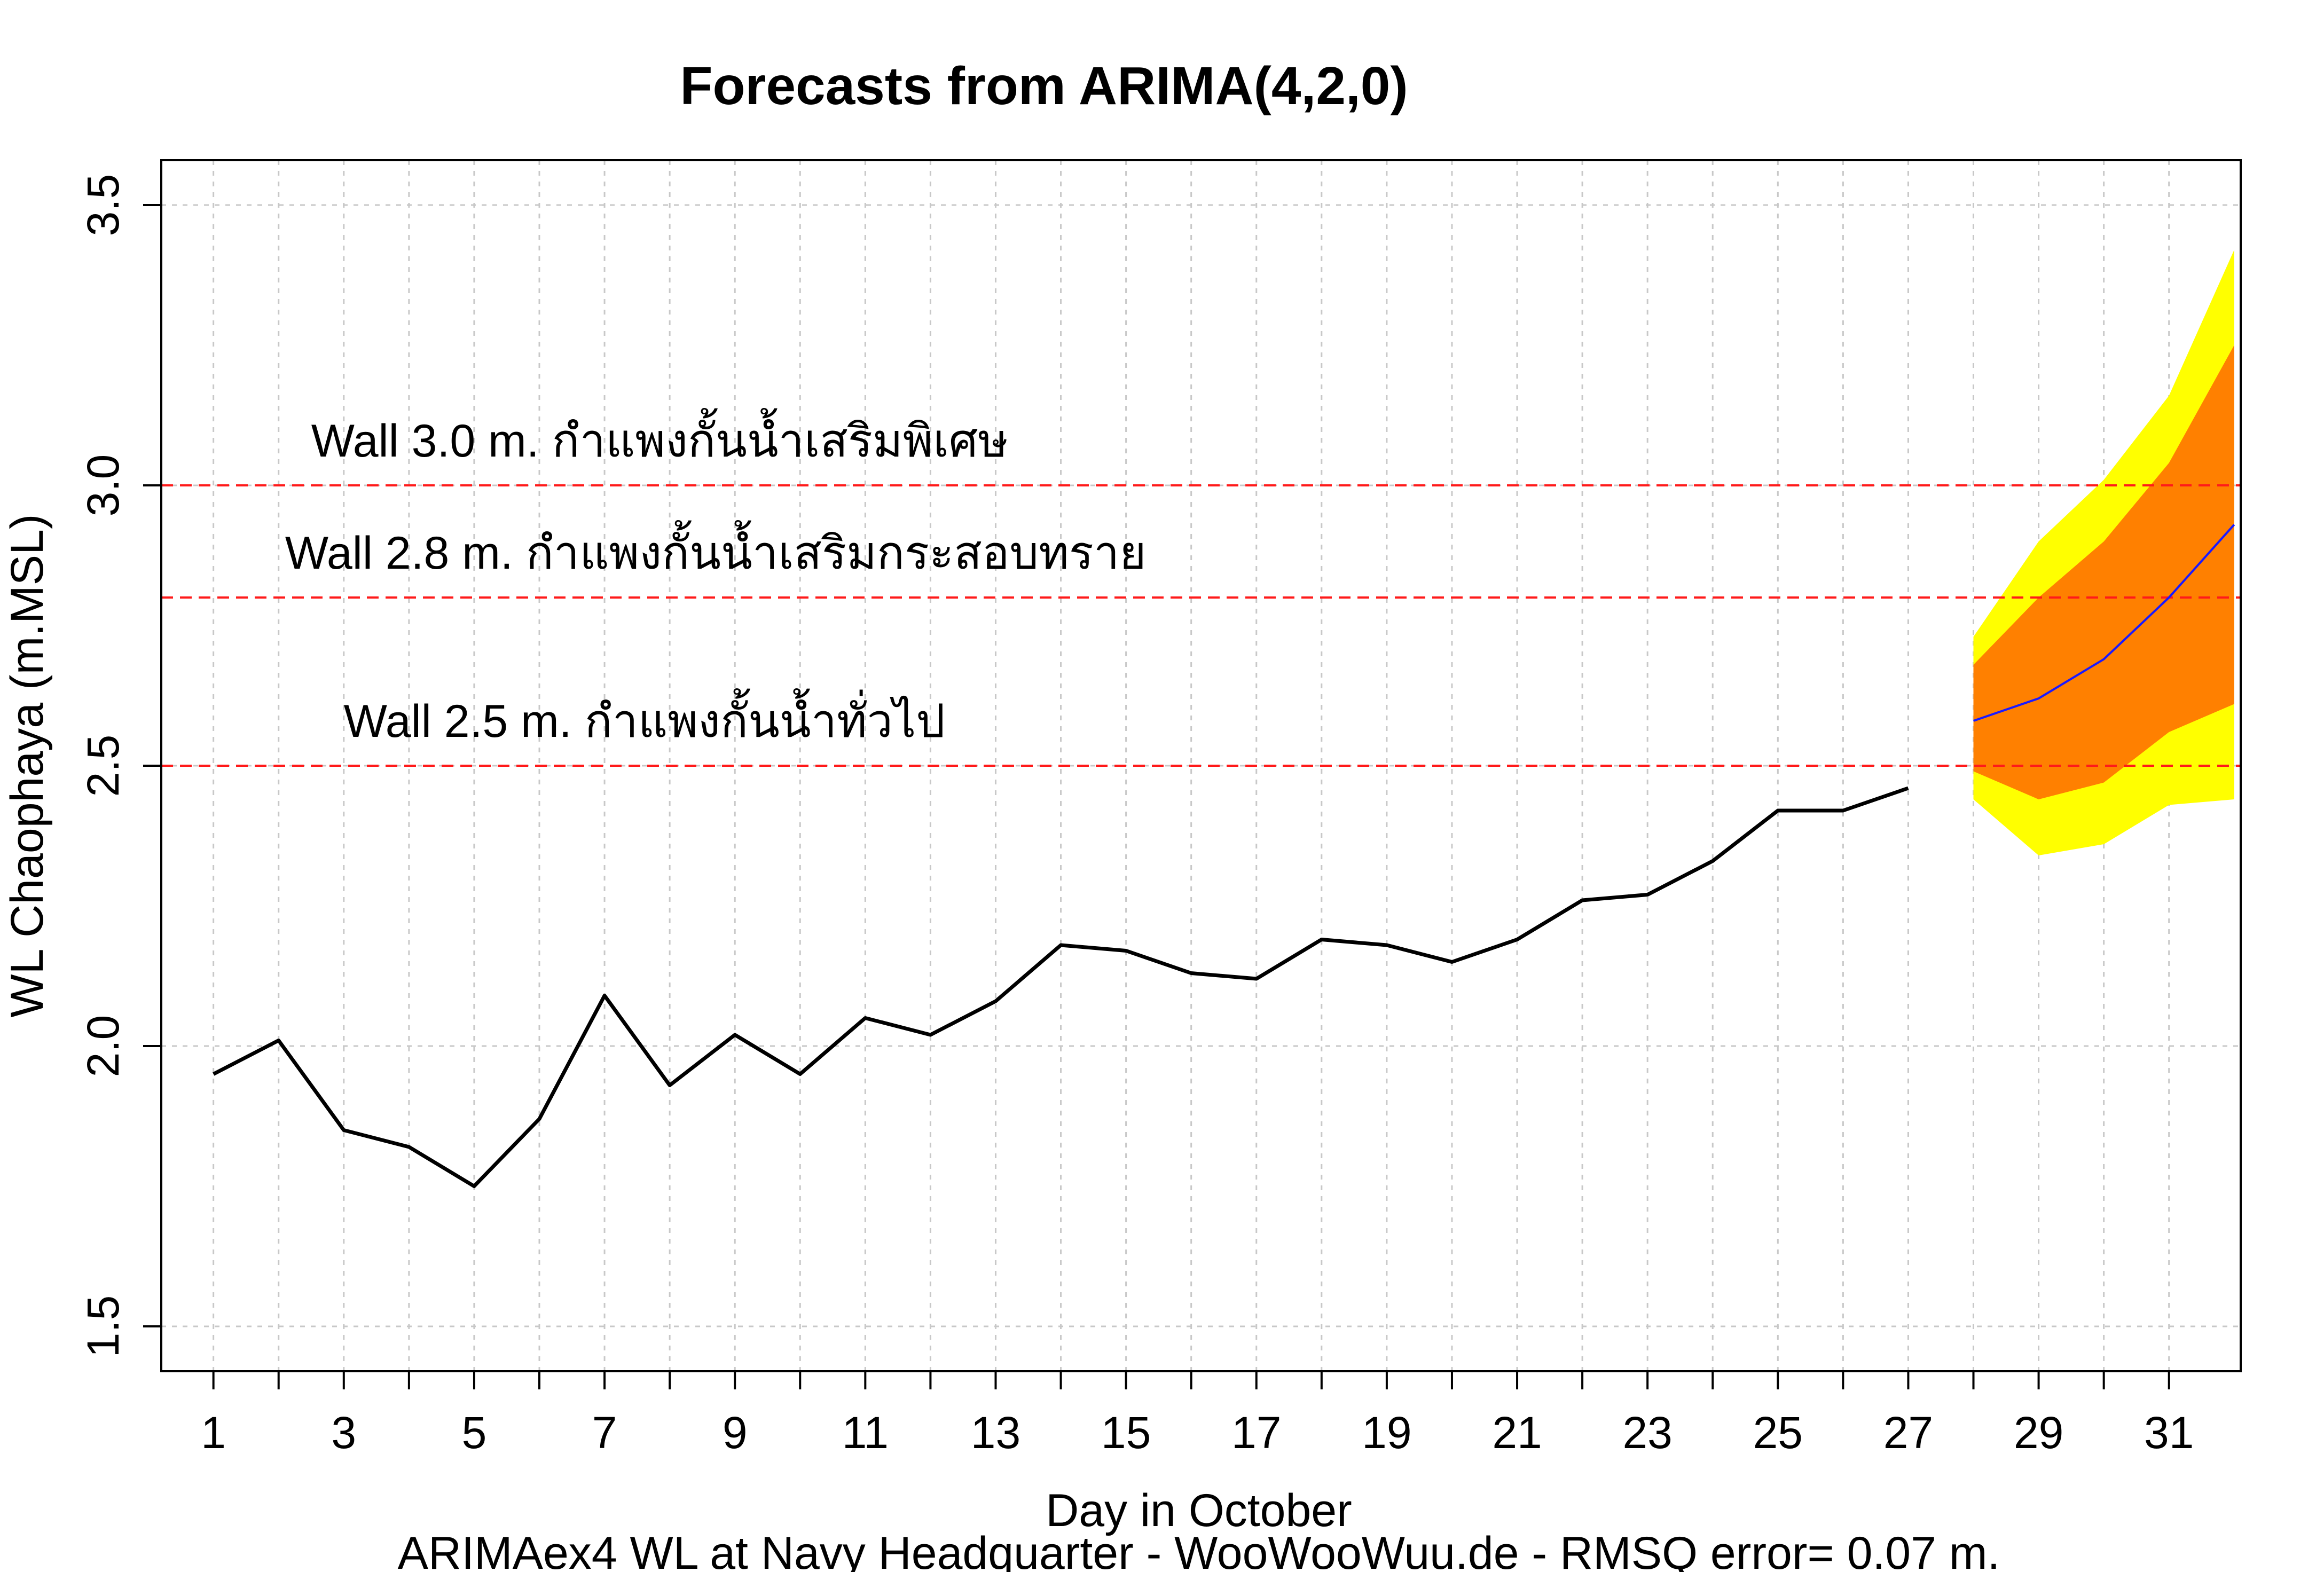  Describe the element at coordinates (996, 1433) in the screenshot. I see `x-tick-label: 13` at that location.